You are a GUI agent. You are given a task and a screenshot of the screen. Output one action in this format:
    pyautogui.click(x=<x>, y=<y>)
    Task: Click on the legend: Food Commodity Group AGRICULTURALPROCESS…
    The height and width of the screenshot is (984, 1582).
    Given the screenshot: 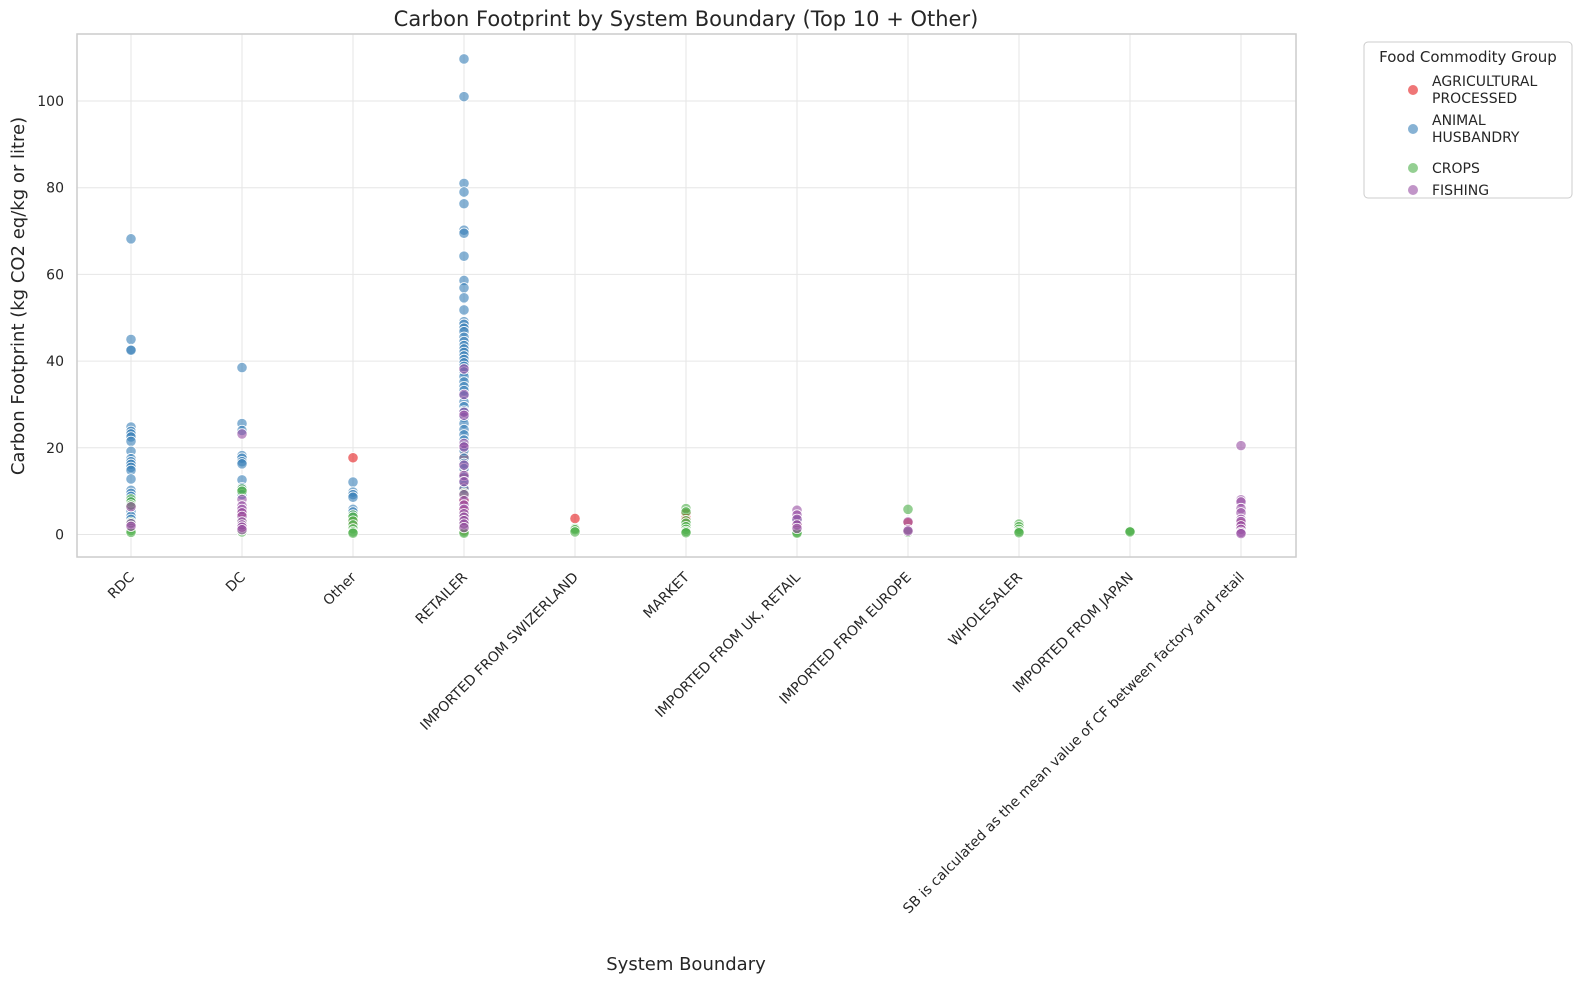 What is the action you would take?
    pyautogui.click(x=1468, y=120)
    